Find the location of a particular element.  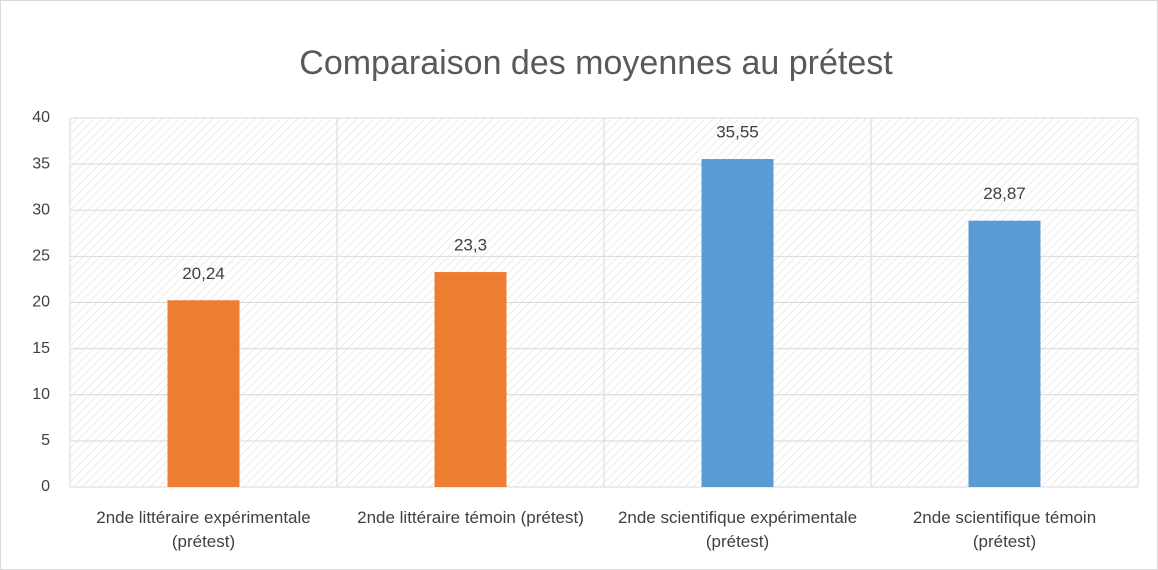

y-tick-label: 15 is located at coordinates (41, 348).